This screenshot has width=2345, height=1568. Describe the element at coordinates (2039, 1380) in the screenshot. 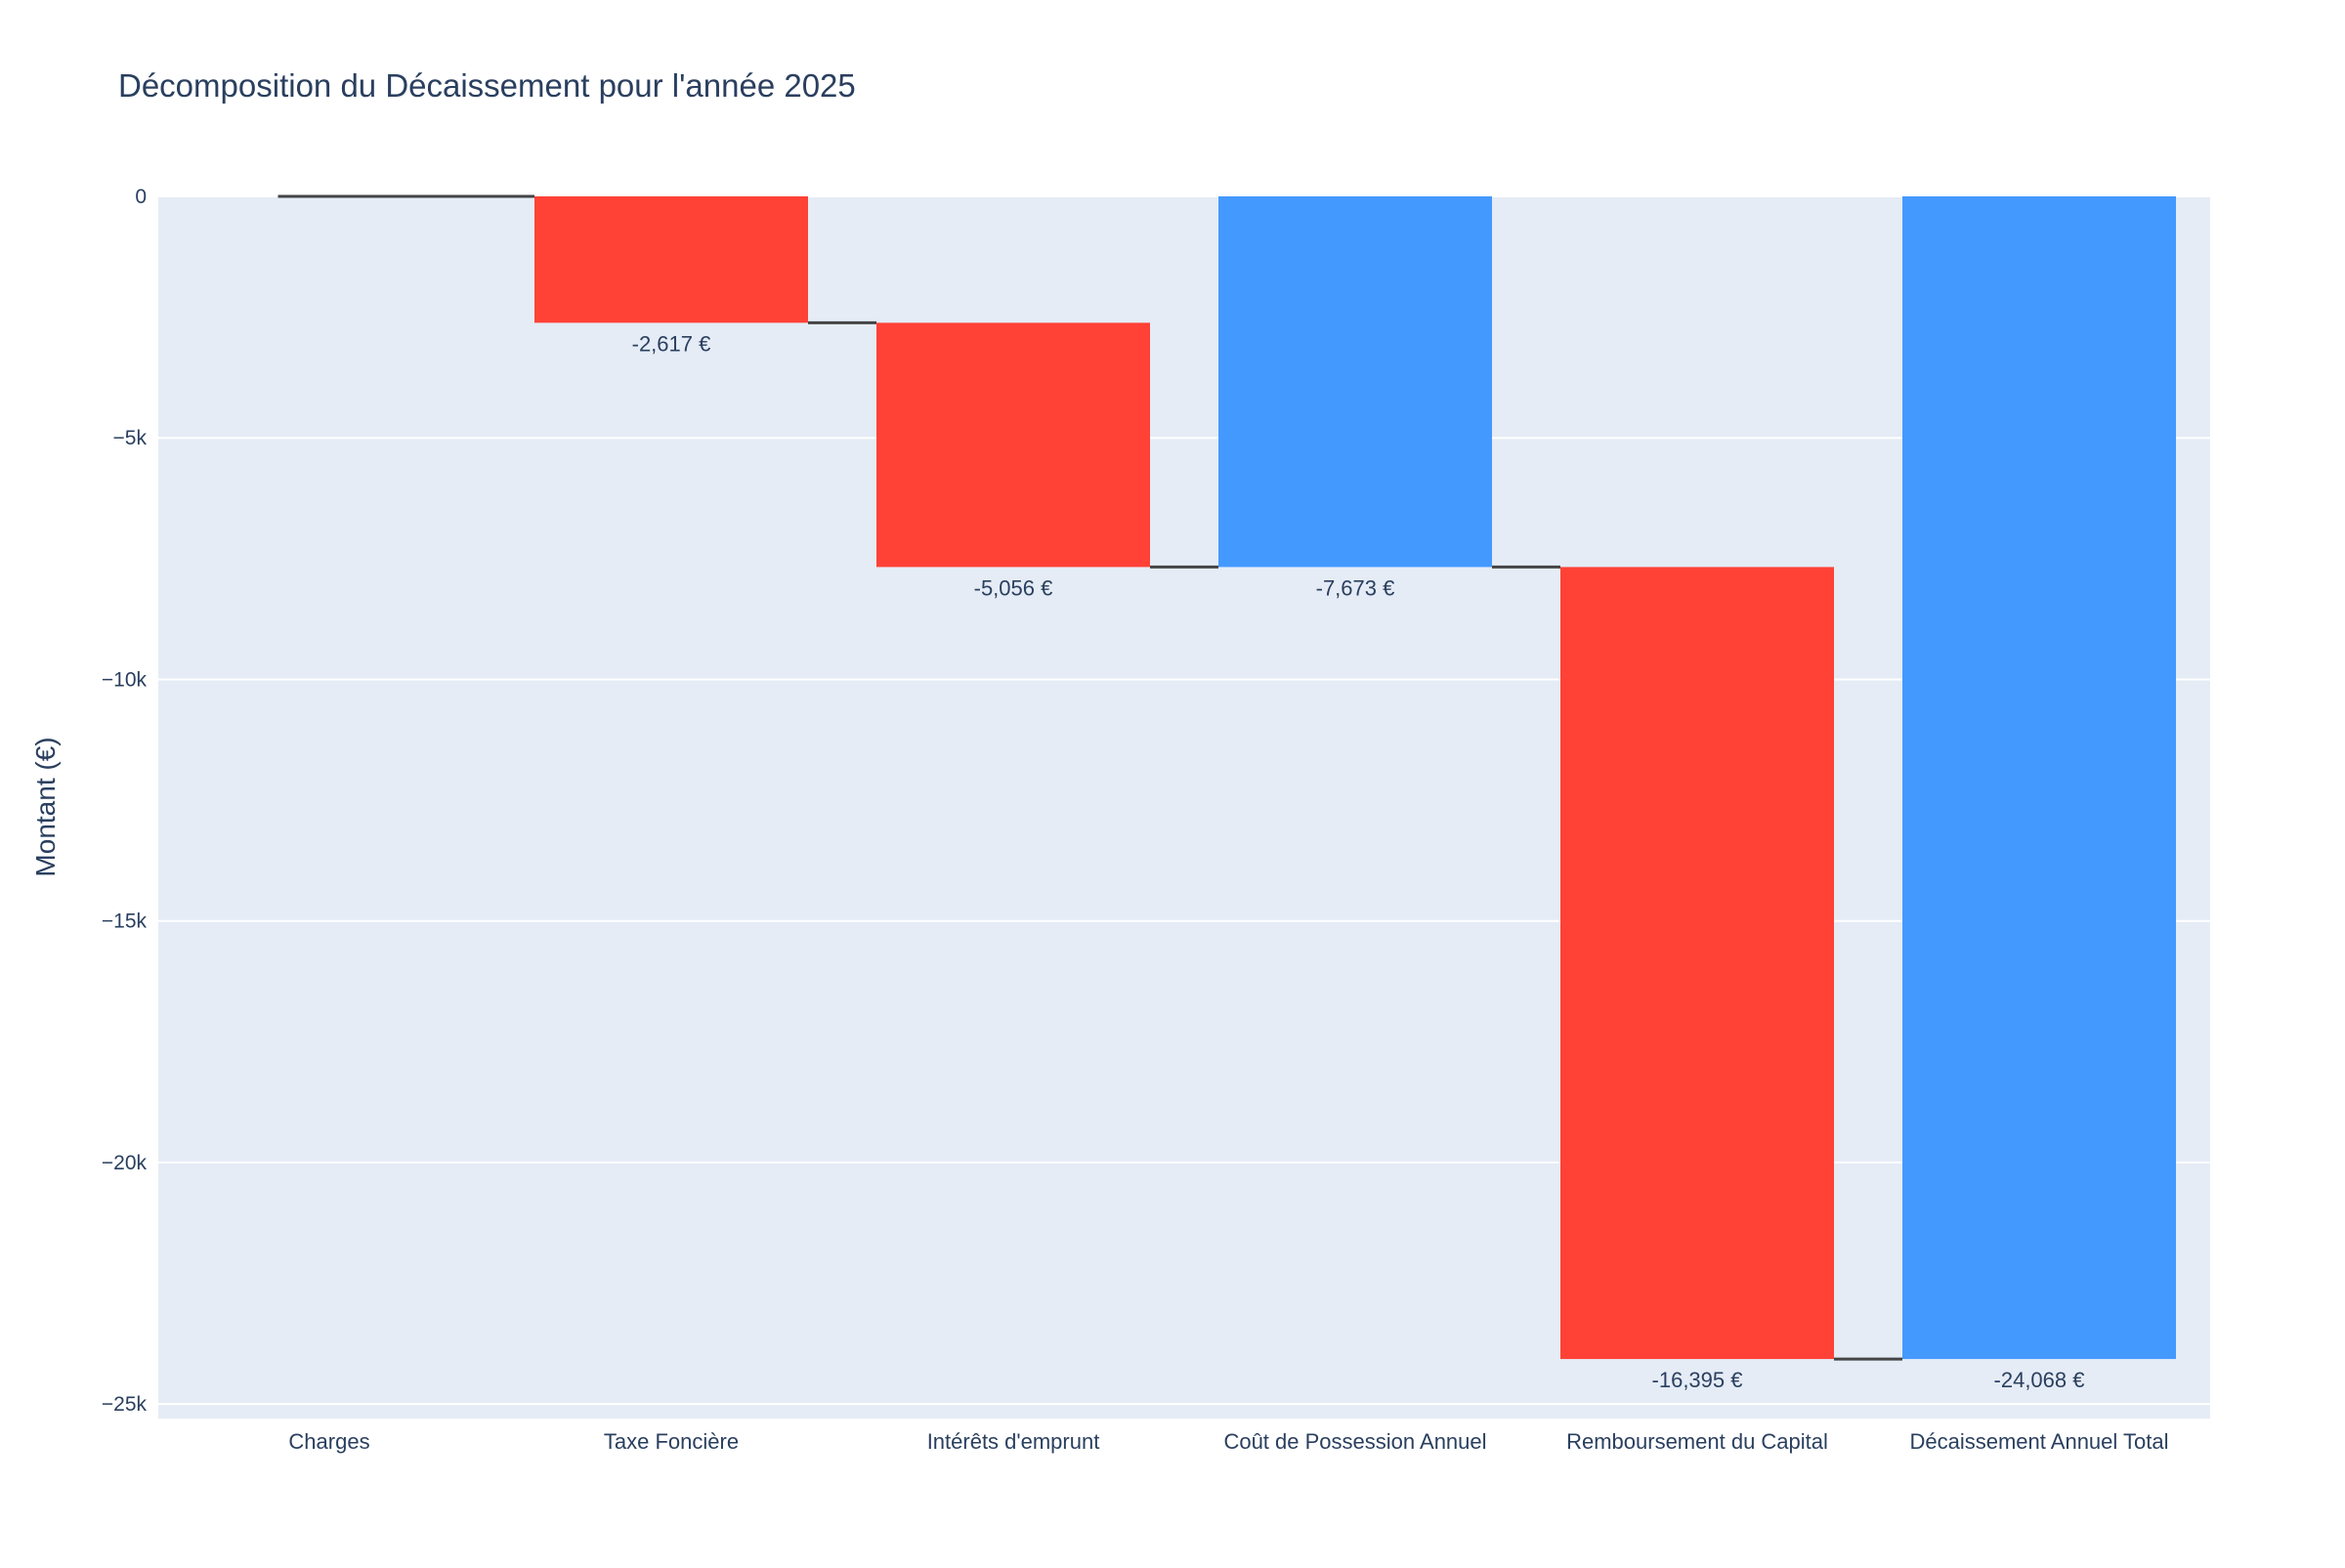

I see `data-label: -24,068 €` at that location.